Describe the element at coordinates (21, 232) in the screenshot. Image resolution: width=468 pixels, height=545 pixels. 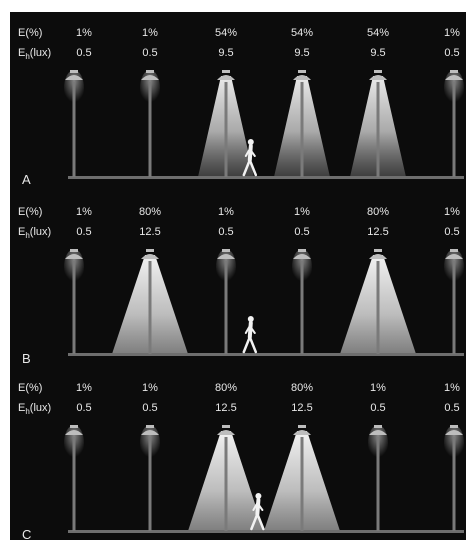
I see `label-eh-main: E` at that location.